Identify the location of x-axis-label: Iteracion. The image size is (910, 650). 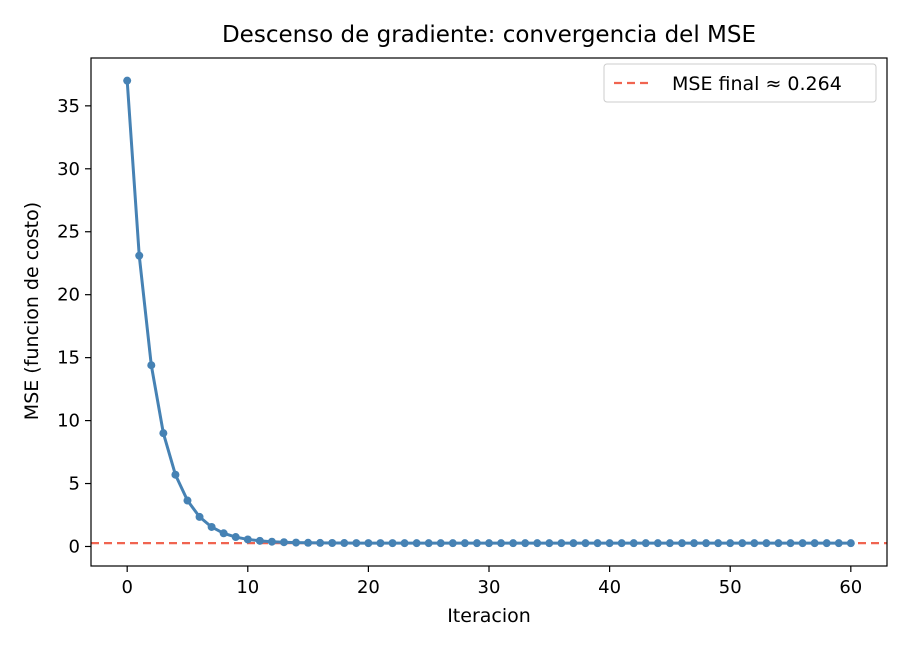
(489, 616).